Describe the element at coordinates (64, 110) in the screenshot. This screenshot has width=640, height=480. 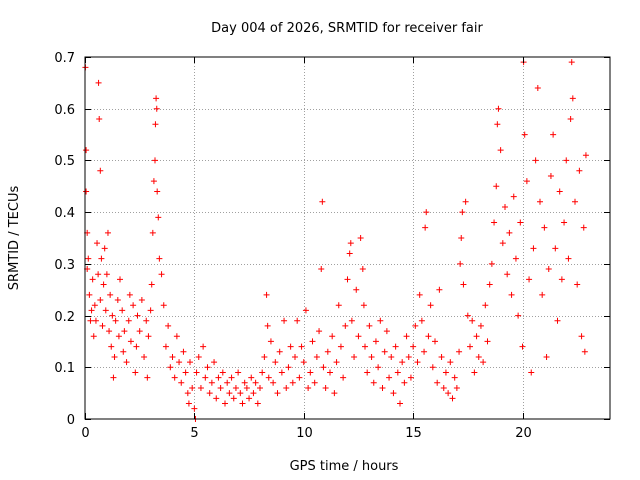
I see `y-tick-label: 0.6` at that location.